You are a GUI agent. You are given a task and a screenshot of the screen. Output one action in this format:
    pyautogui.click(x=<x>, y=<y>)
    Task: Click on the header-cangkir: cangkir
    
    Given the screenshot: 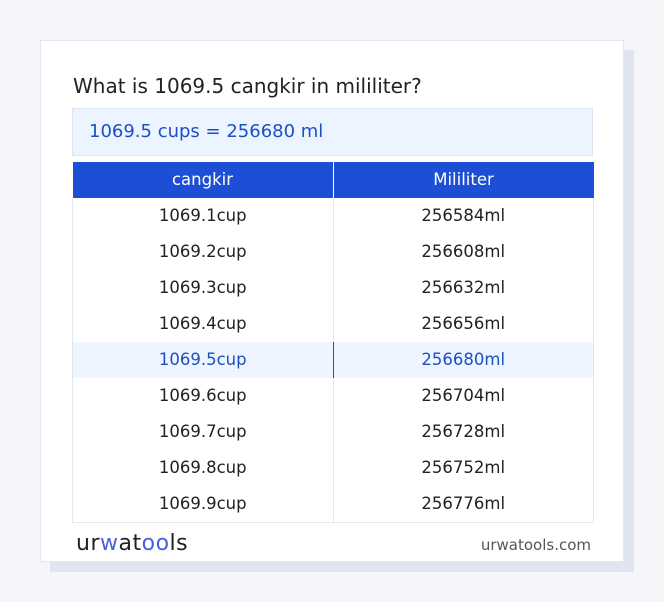 What is the action you would take?
    pyautogui.click(x=203, y=180)
    